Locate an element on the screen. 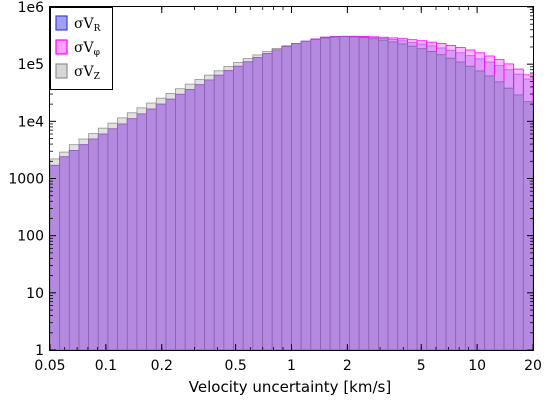 Image resolution: width=551 pixels, height=400 pixels. x-tick-label-7: 10 is located at coordinates (477, 366).